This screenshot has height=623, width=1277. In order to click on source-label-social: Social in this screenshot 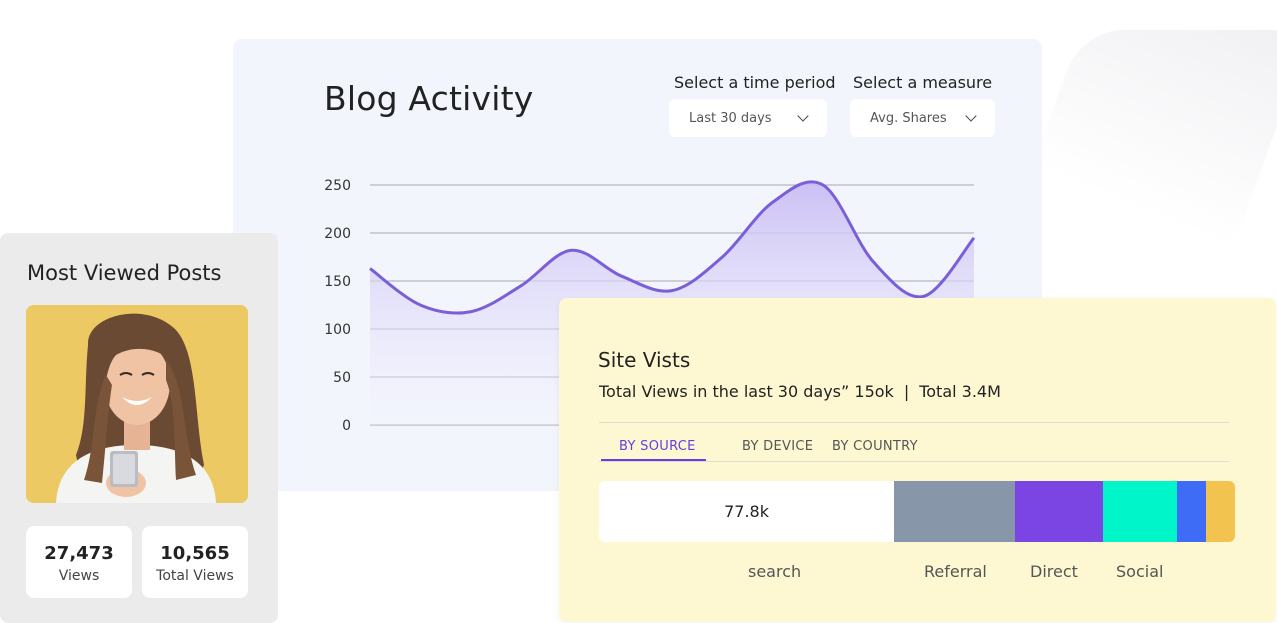, I will do `click(1140, 571)`.